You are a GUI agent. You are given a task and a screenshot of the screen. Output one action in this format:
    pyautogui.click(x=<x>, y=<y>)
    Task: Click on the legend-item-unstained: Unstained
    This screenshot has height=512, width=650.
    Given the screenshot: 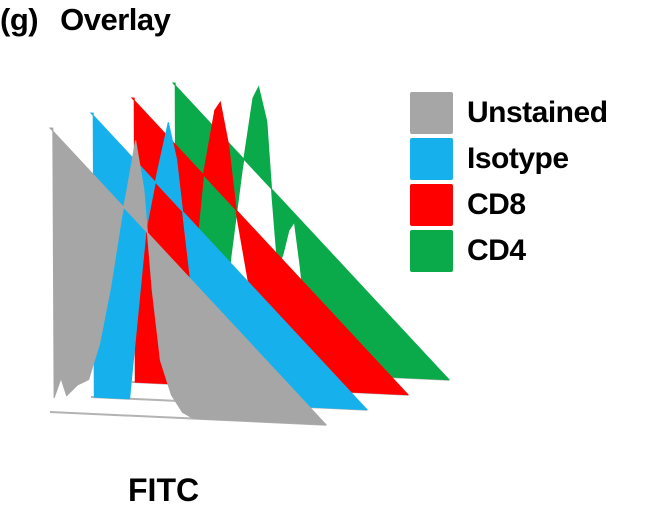 What is the action you would take?
    pyautogui.click(x=509, y=113)
    